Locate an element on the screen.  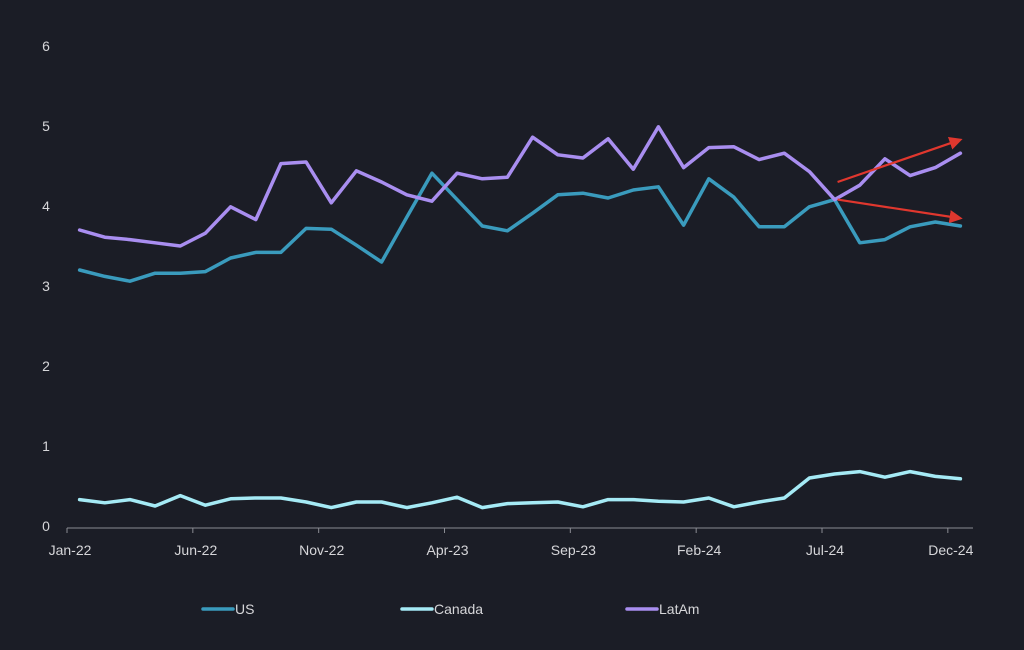
legend-item-us: US is located at coordinates (227, 609).